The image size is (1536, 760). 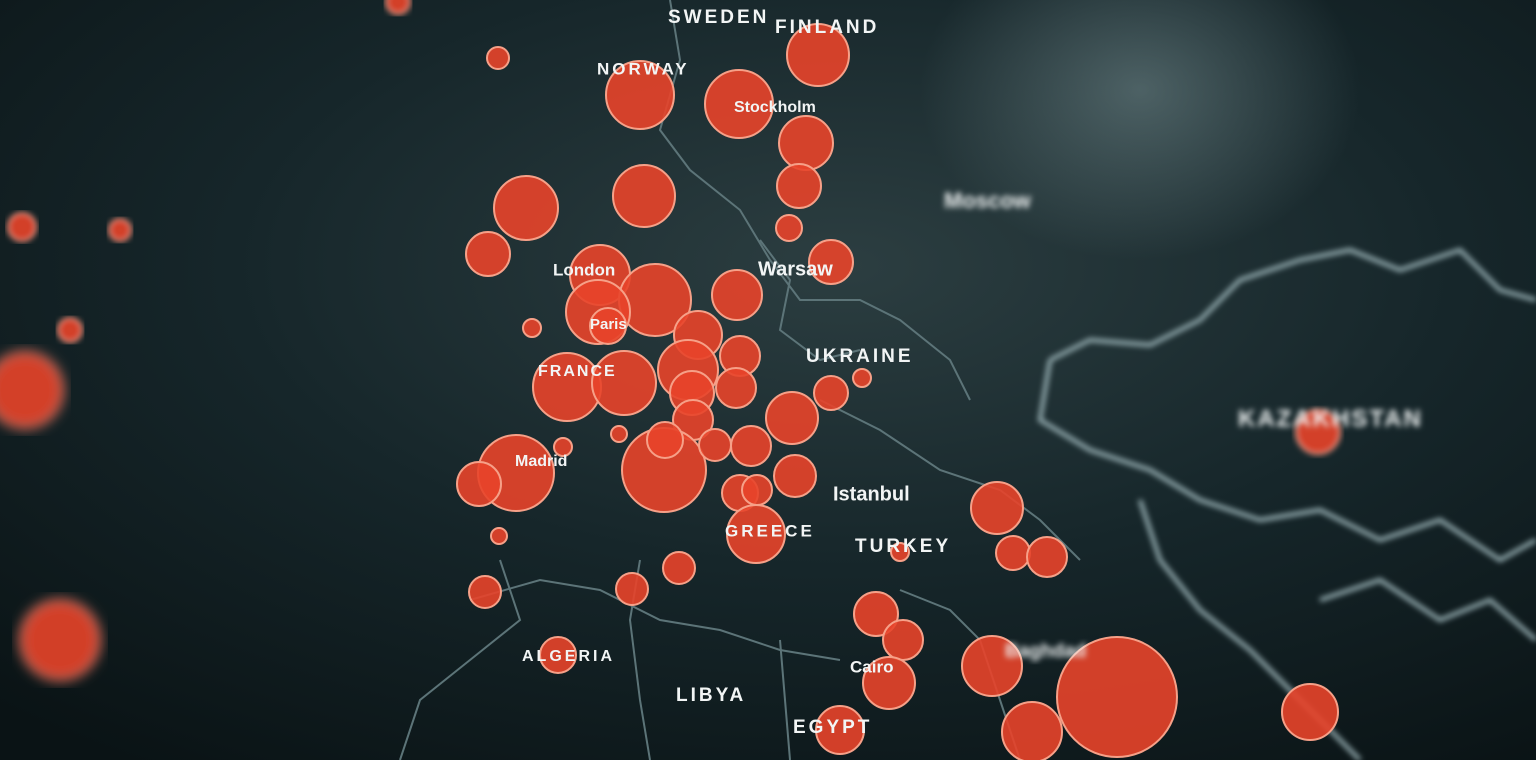 I want to click on place-label: TURKEY, so click(x=903, y=546).